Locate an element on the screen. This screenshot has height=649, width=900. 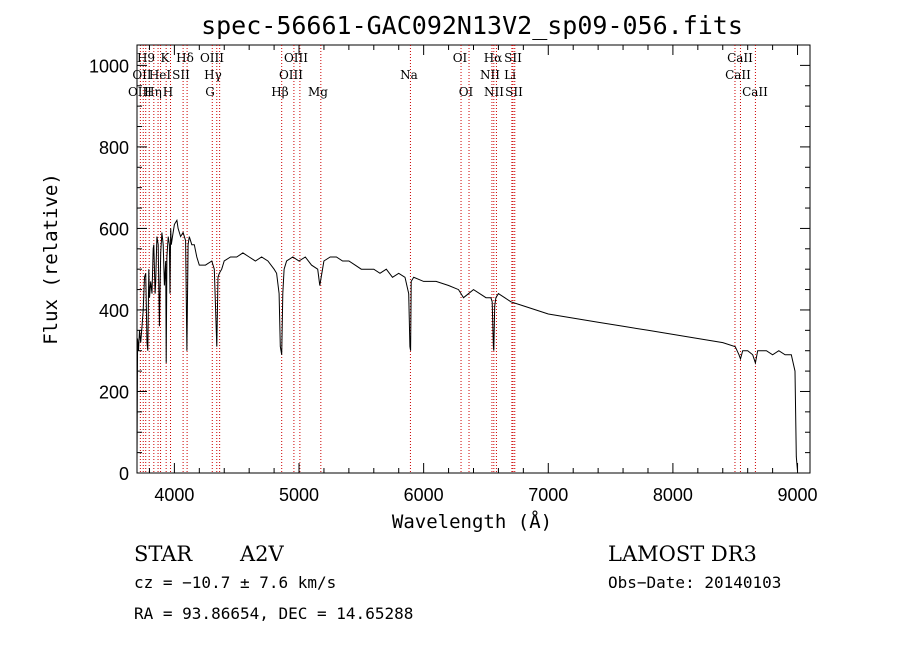
redshift-text: cz = −10.7 ± 7.6 km/s is located at coordinates (235, 582).